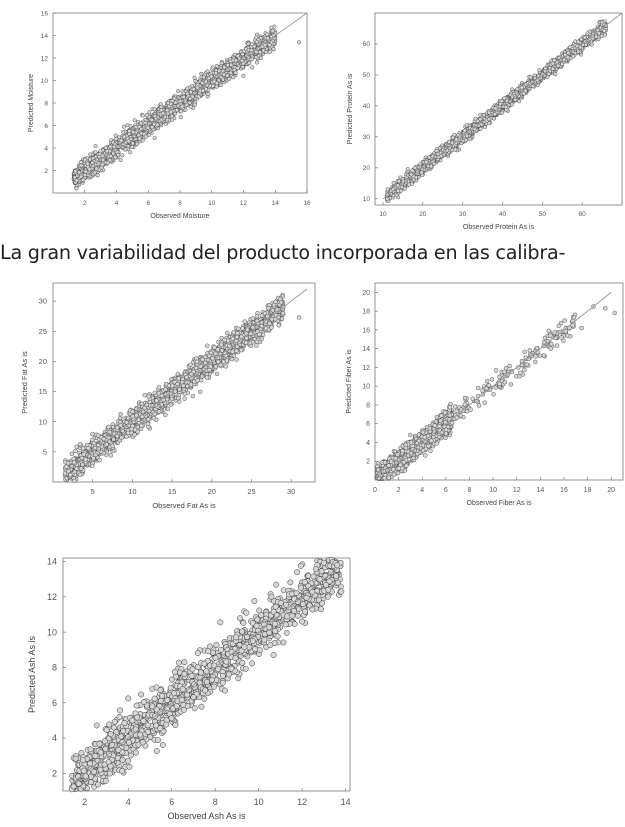 Image resolution: width=625 pixels, height=827 pixels. Describe the element at coordinates (45, 13) in the screenshot. I see `y-tick-label: 16` at that location.